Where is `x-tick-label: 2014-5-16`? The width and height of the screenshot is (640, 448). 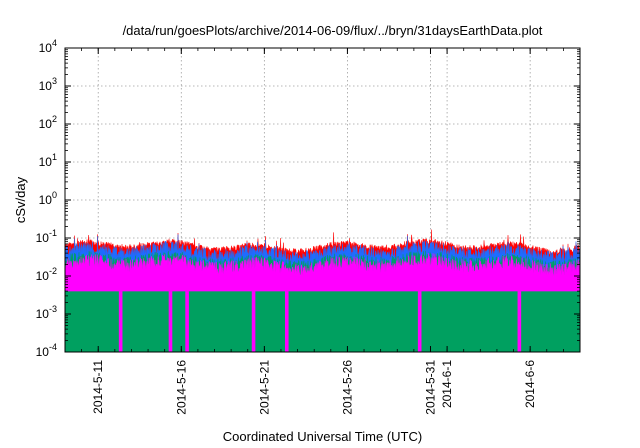
x-tick-label: 2014-5-16 is located at coordinates (181, 387).